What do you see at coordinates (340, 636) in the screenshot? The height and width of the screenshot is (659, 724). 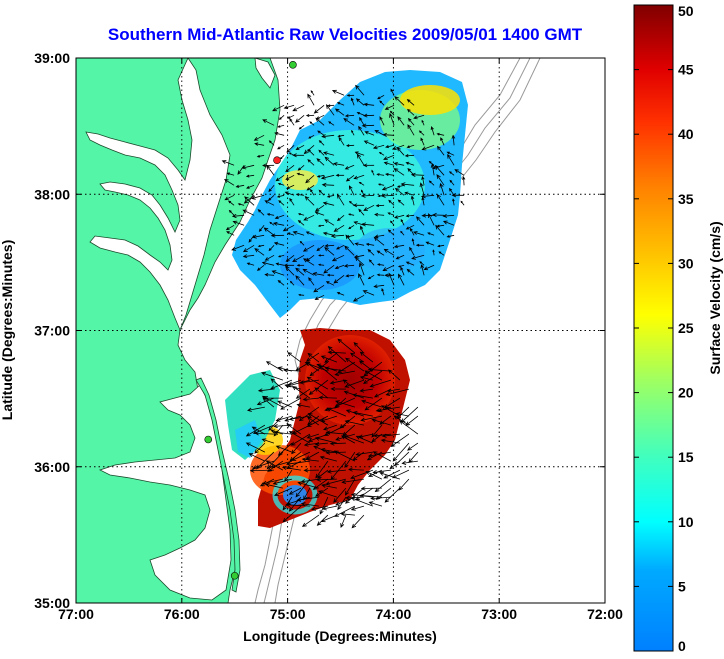 I see `x-axis-label: Longitude (Degrees:Minutes)` at bounding box center [340, 636].